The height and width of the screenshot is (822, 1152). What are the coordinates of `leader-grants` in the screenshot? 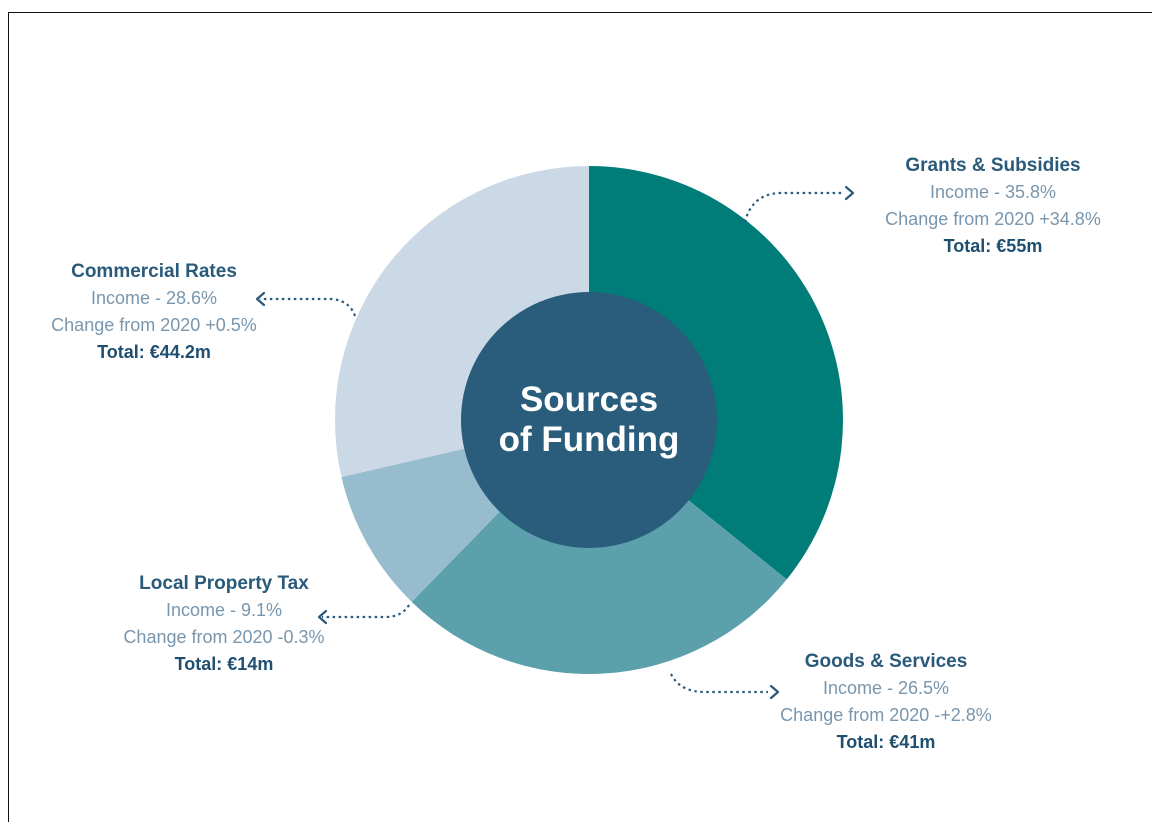 It's located at (793, 207).